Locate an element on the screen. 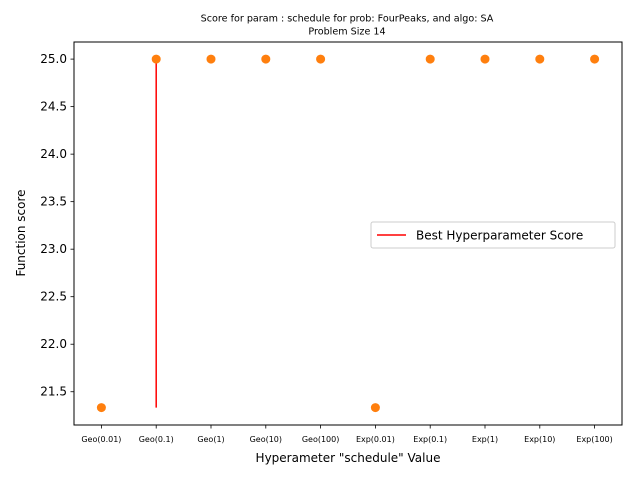  x-tick-label: Exp(1) is located at coordinates (485, 439).